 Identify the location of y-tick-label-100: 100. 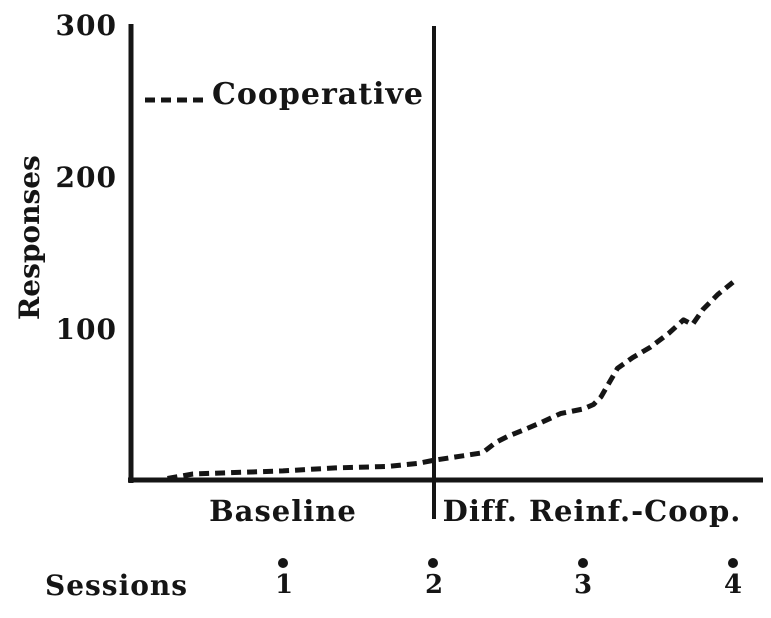
(86, 329).